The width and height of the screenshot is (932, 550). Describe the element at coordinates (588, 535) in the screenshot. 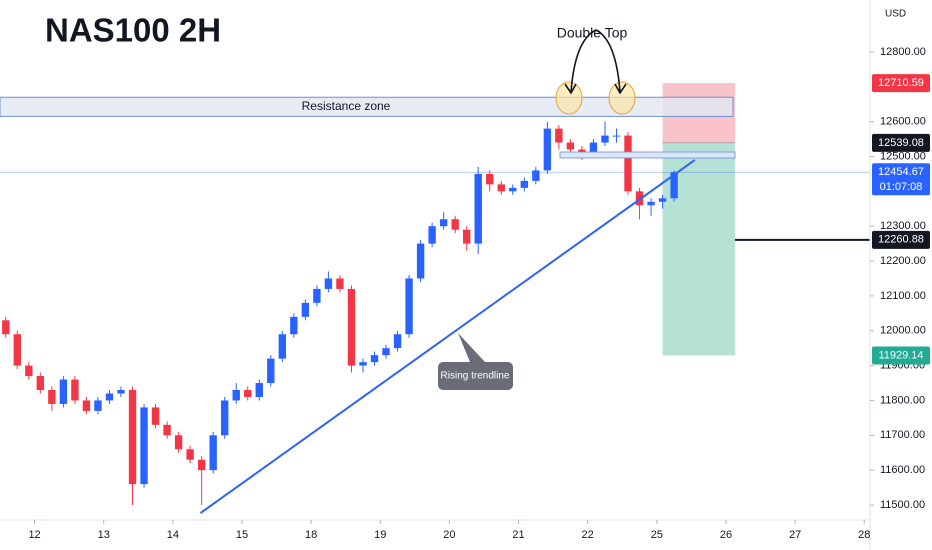

I see `x-tick-label: 22` at that location.